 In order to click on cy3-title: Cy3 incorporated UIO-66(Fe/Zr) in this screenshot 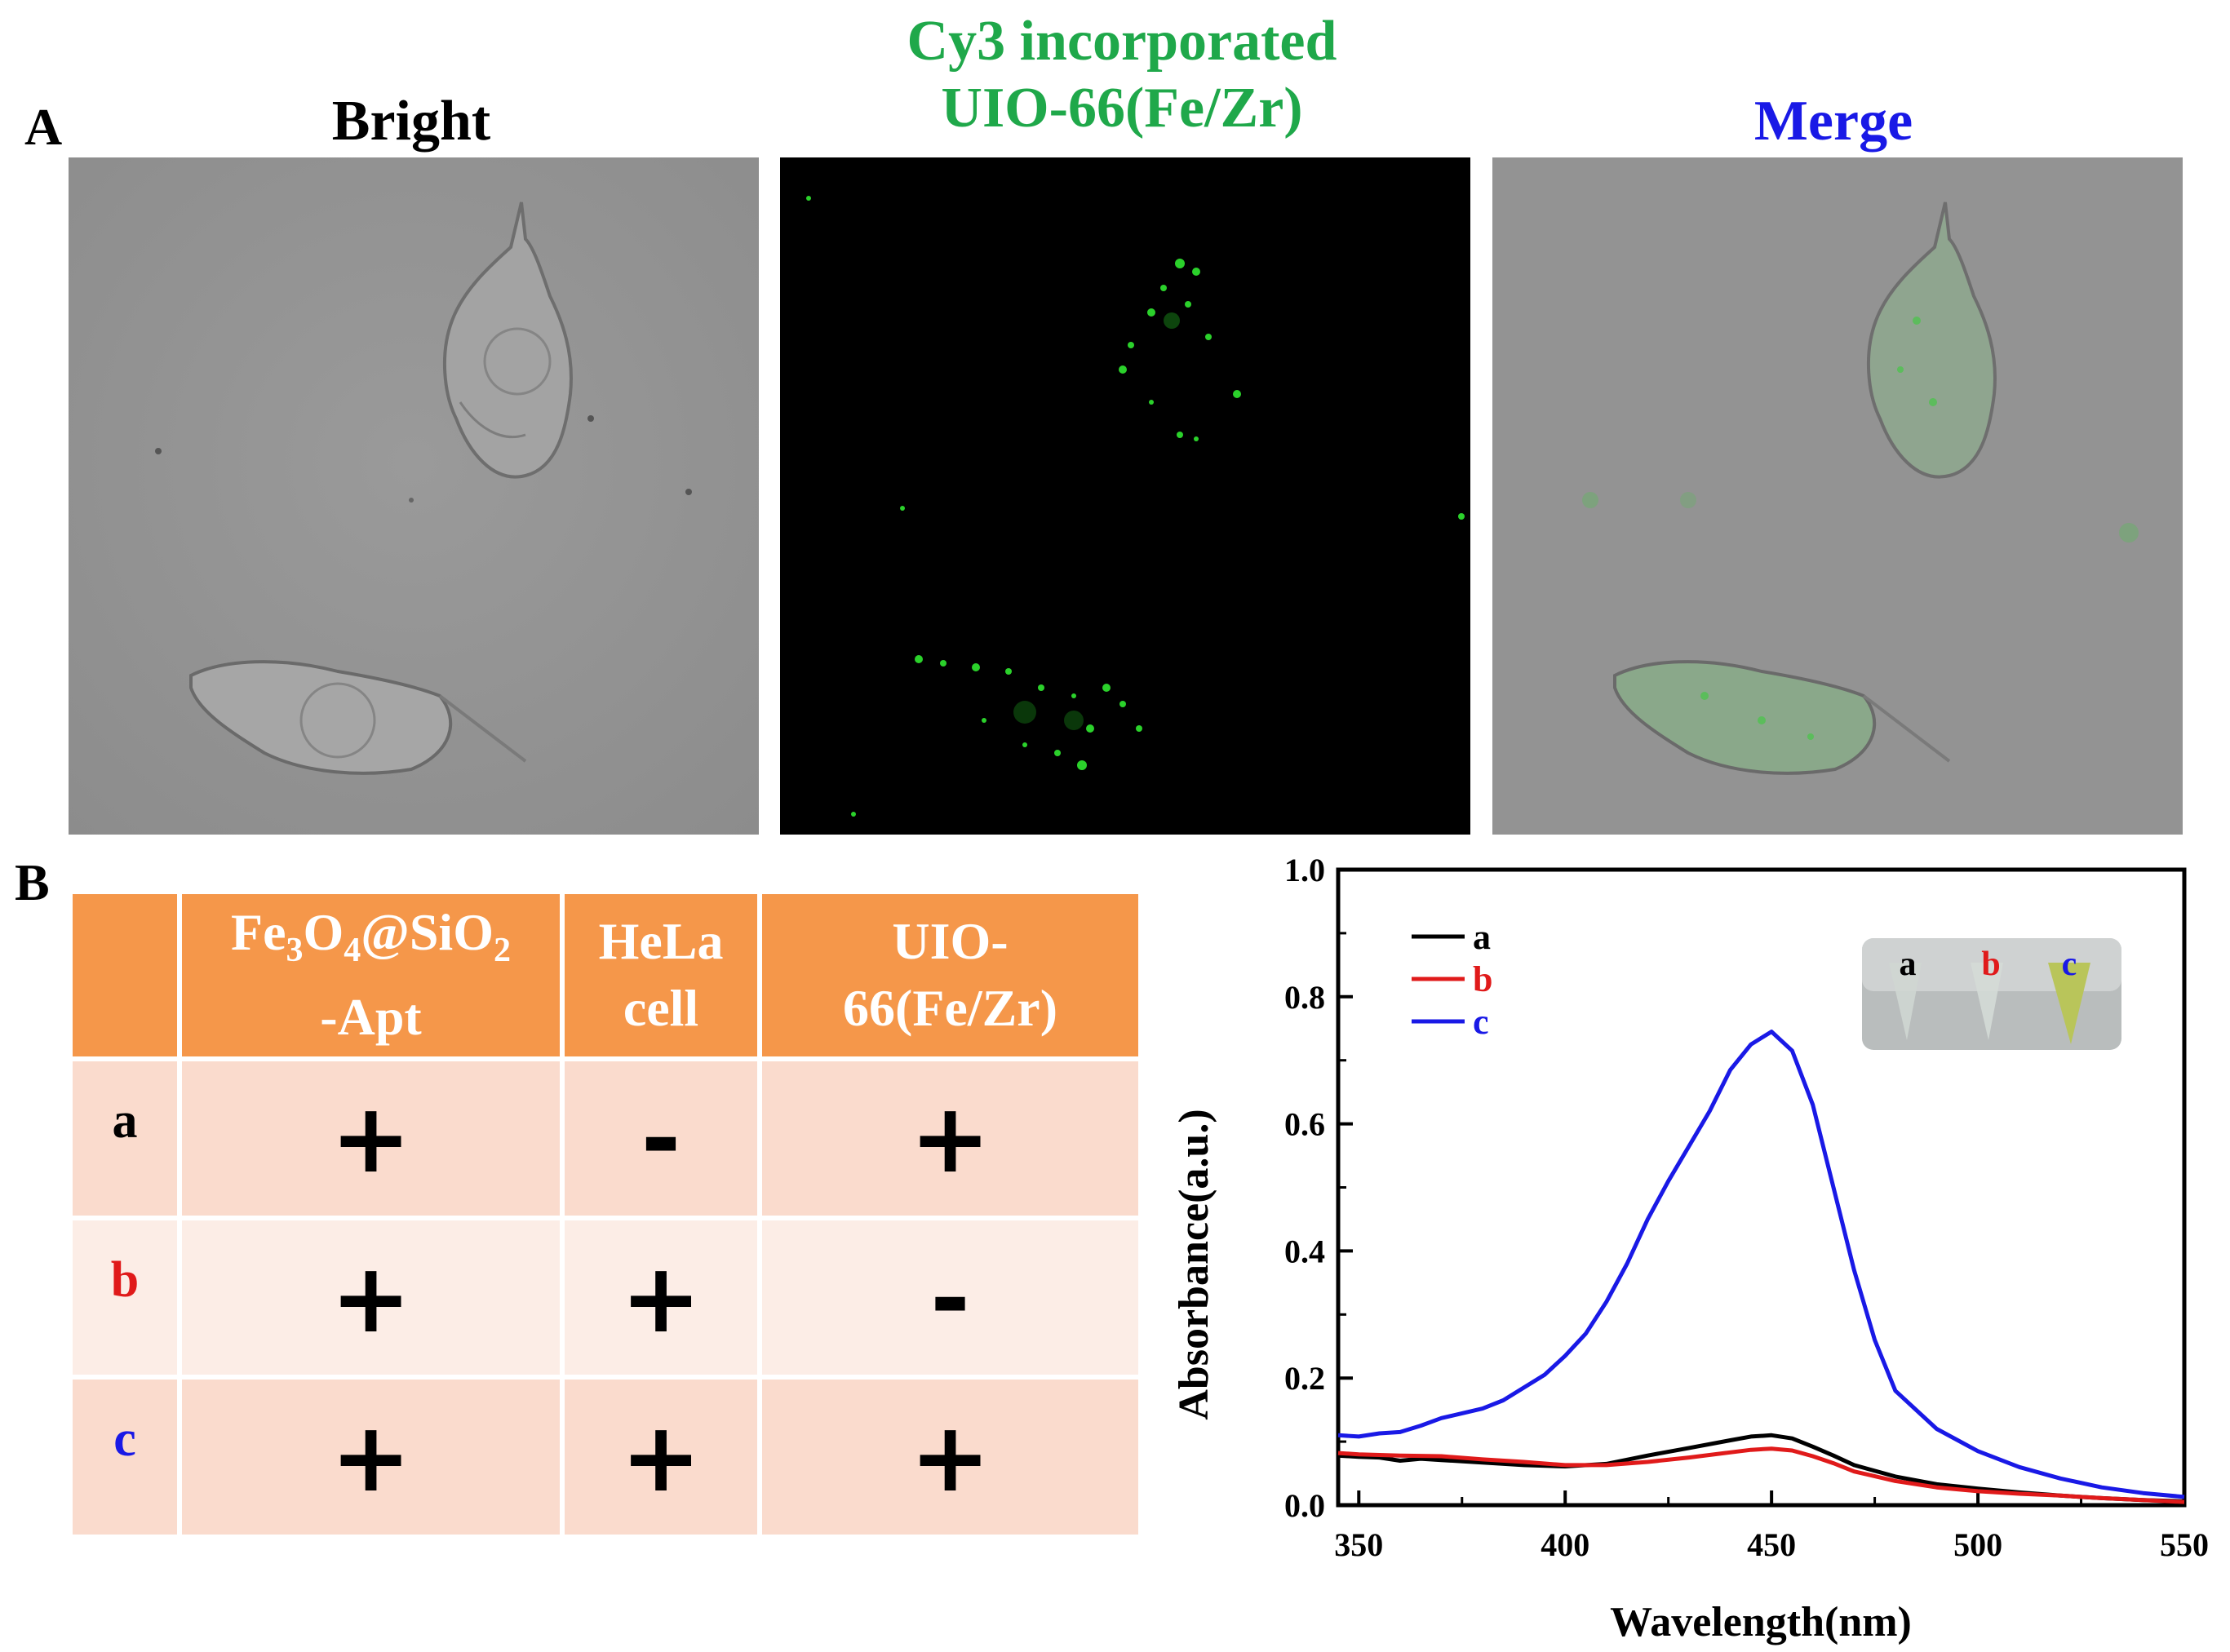, I will do `click(1122, 75)`.